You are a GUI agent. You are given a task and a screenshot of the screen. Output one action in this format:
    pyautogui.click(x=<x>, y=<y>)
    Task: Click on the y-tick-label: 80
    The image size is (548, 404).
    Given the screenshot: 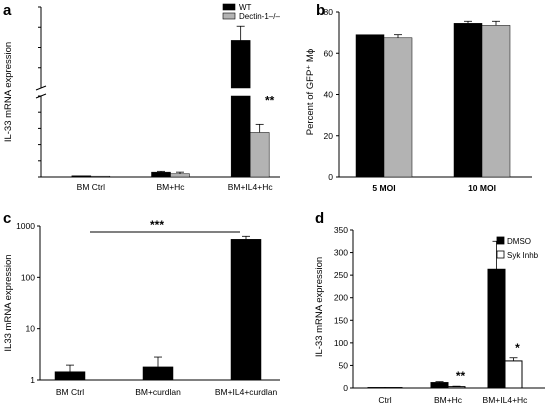 What is the action you would take?
    pyautogui.click(x=329, y=12)
    